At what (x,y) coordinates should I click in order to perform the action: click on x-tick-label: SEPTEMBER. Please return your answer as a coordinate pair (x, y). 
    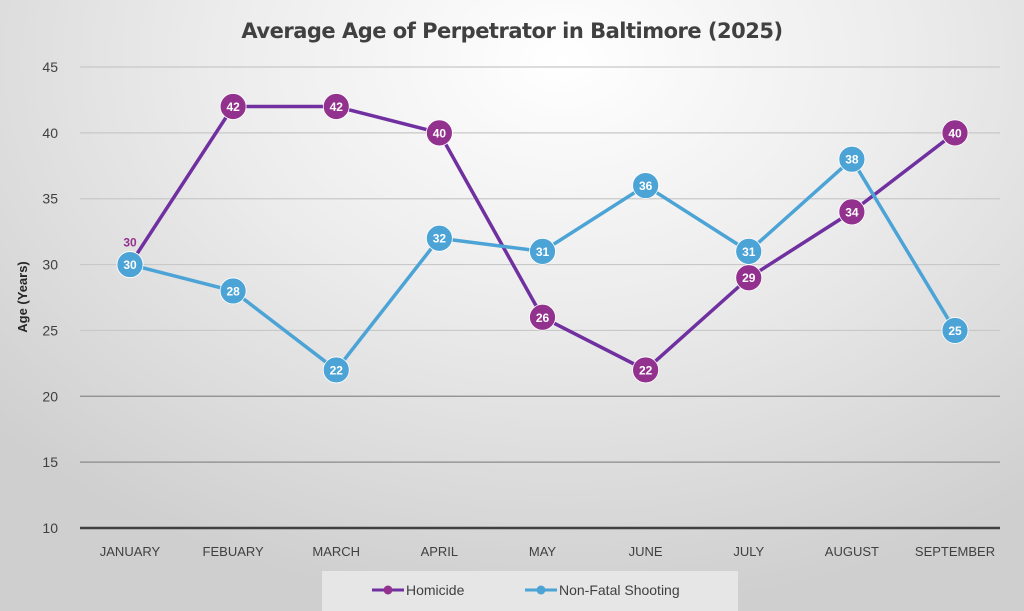
    Looking at the image, I should click on (955, 551).